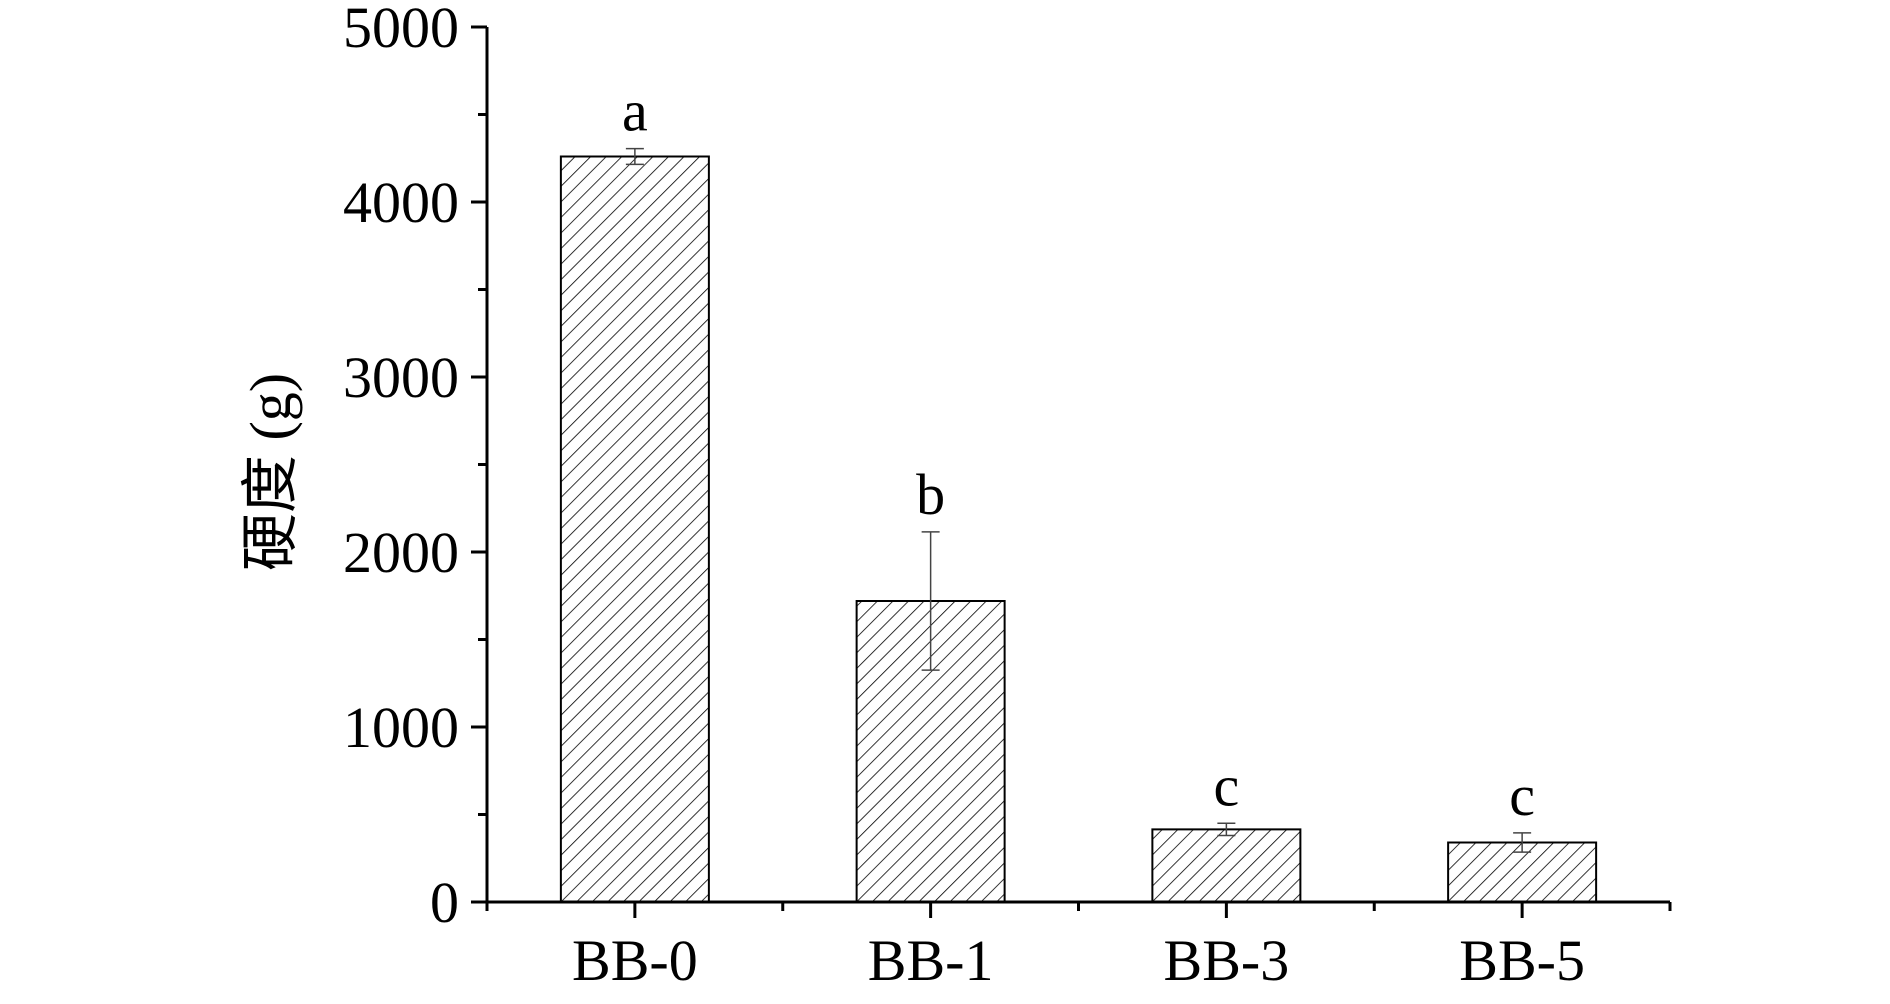 The height and width of the screenshot is (1004, 1890). What do you see at coordinates (931, 960) in the screenshot?
I see `x-tick-label-bb-1: BB-1` at bounding box center [931, 960].